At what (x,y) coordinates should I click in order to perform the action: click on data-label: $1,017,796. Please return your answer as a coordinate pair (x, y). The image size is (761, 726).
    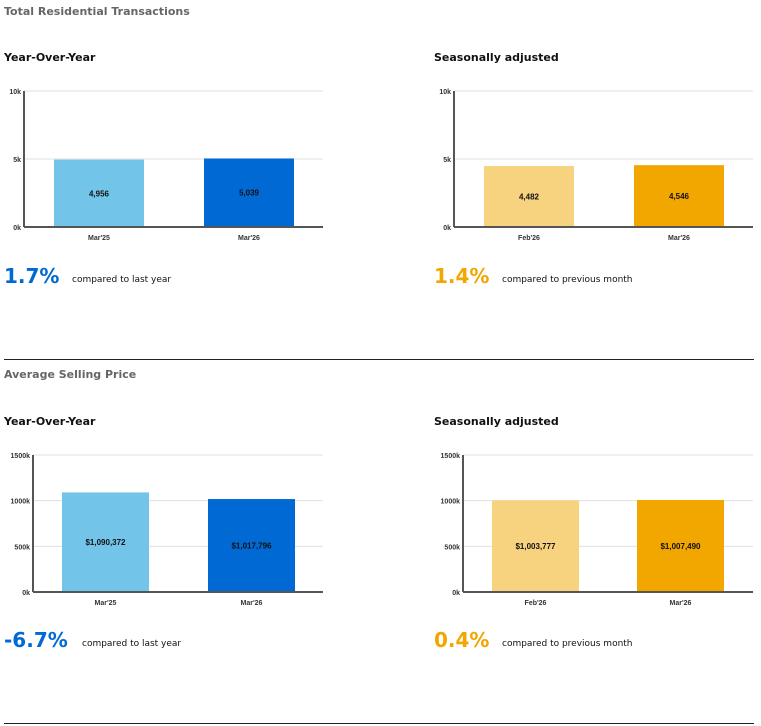
    Looking at the image, I should click on (251, 546).